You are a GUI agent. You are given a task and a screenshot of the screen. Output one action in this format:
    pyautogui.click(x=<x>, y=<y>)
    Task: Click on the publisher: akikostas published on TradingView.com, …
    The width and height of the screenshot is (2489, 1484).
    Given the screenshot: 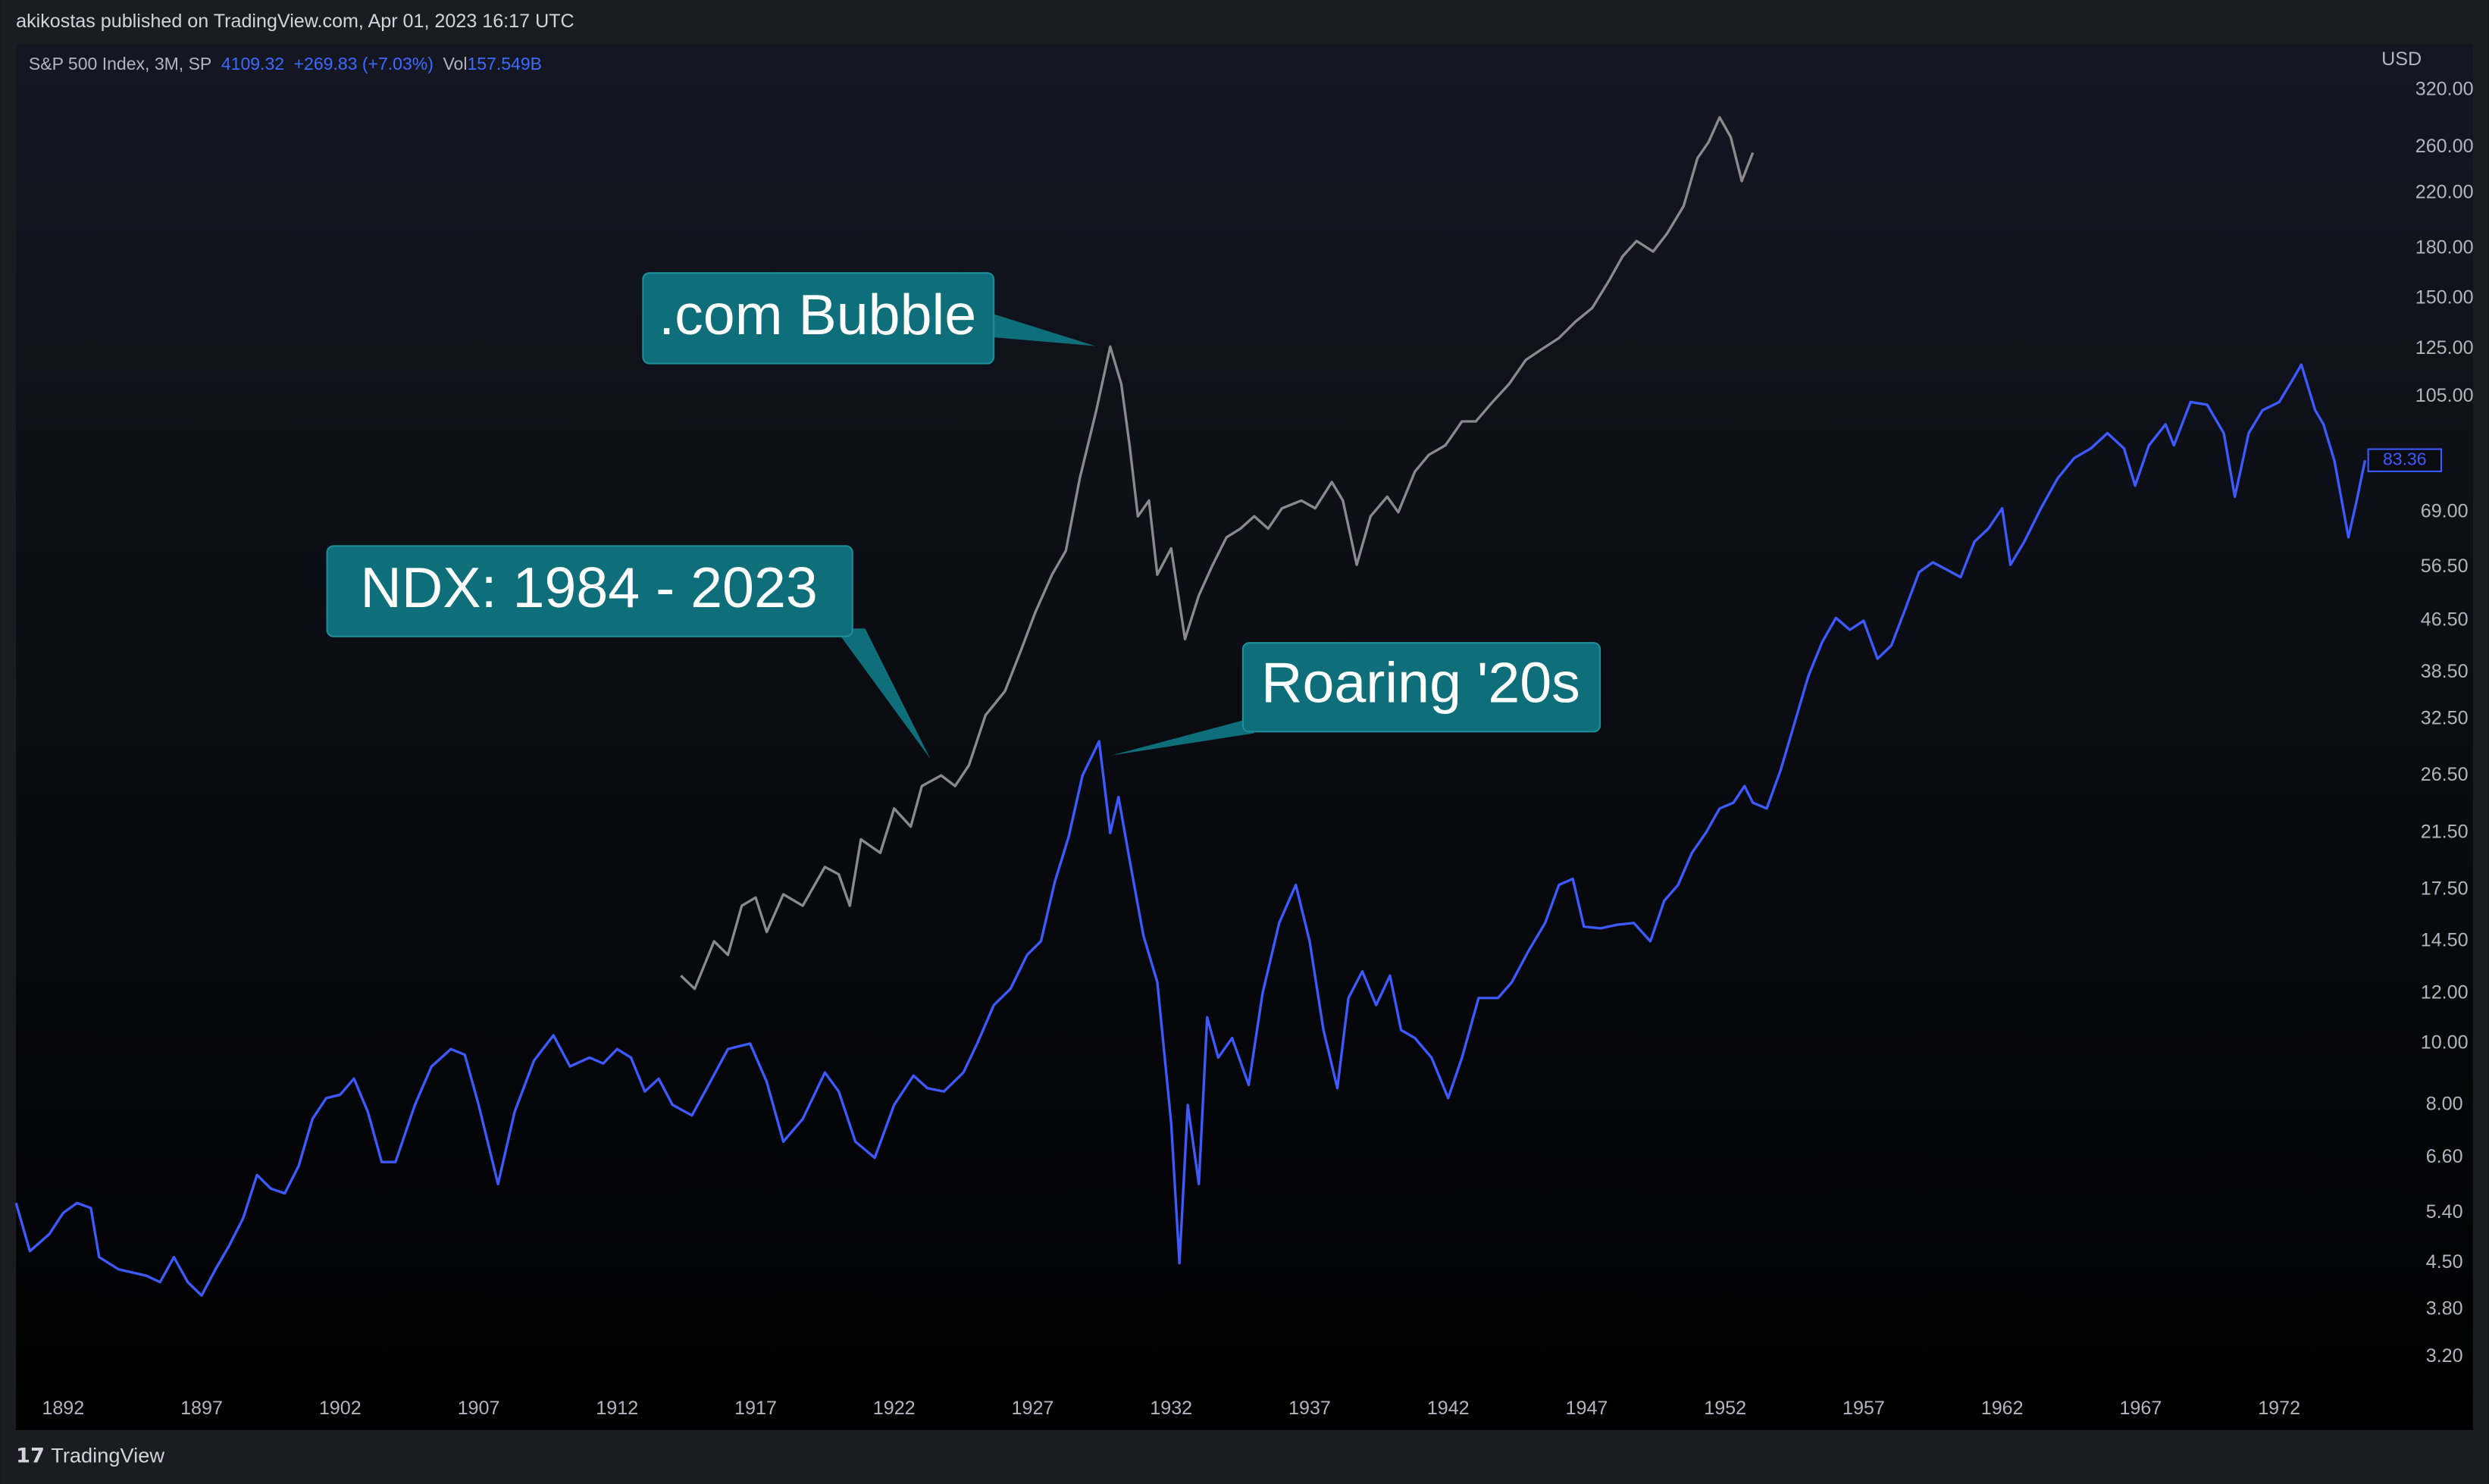 What is the action you would take?
    pyautogui.click(x=295, y=22)
    